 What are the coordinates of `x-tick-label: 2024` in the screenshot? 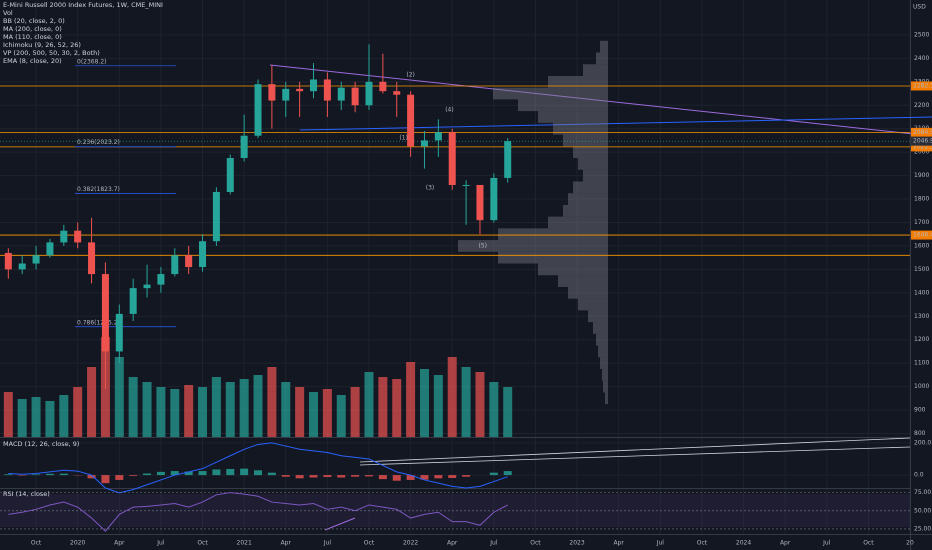 It's located at (743, 543).